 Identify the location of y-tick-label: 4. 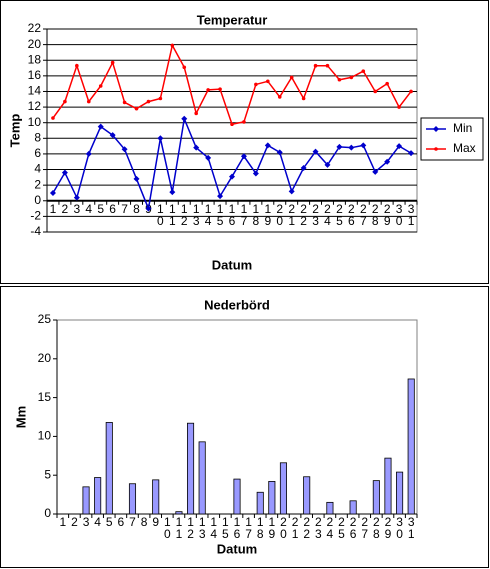
(37, 169).